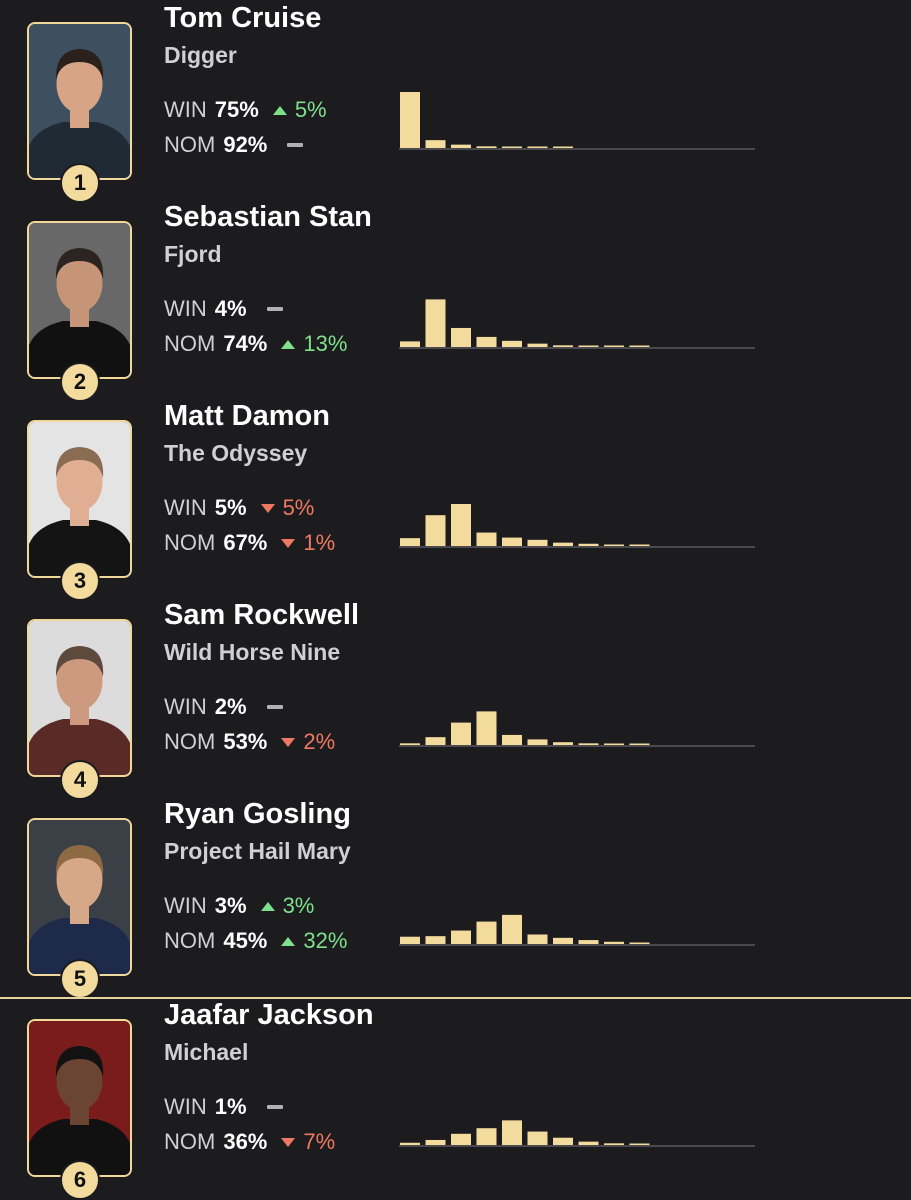 This screenshot has width=911, height=1200. I want to click on win-stat: WIN 75% 5%, so click(245, 110).